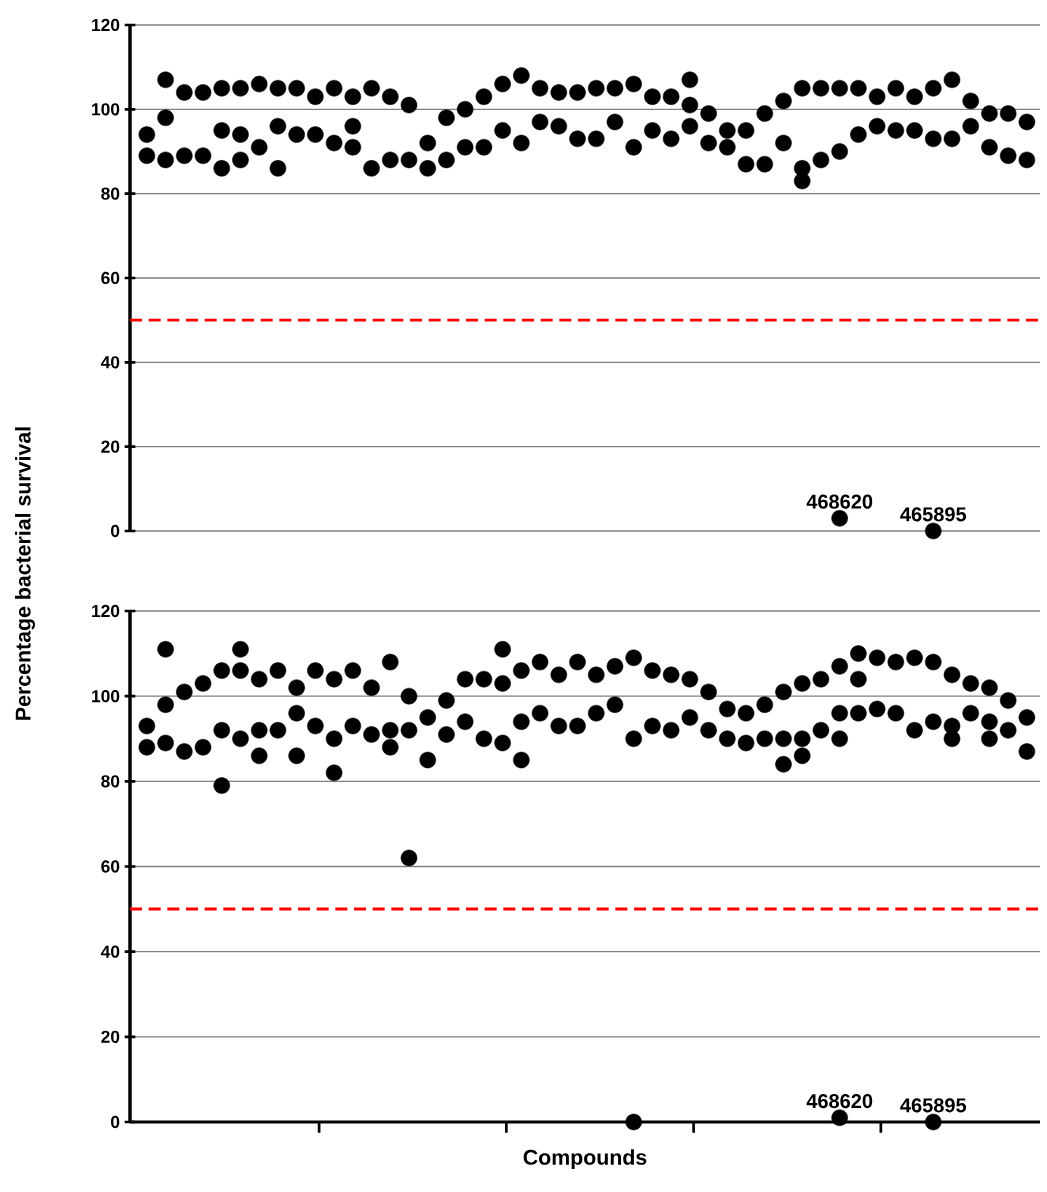  I want to click on annotation: 468620, so click(839, 1101).